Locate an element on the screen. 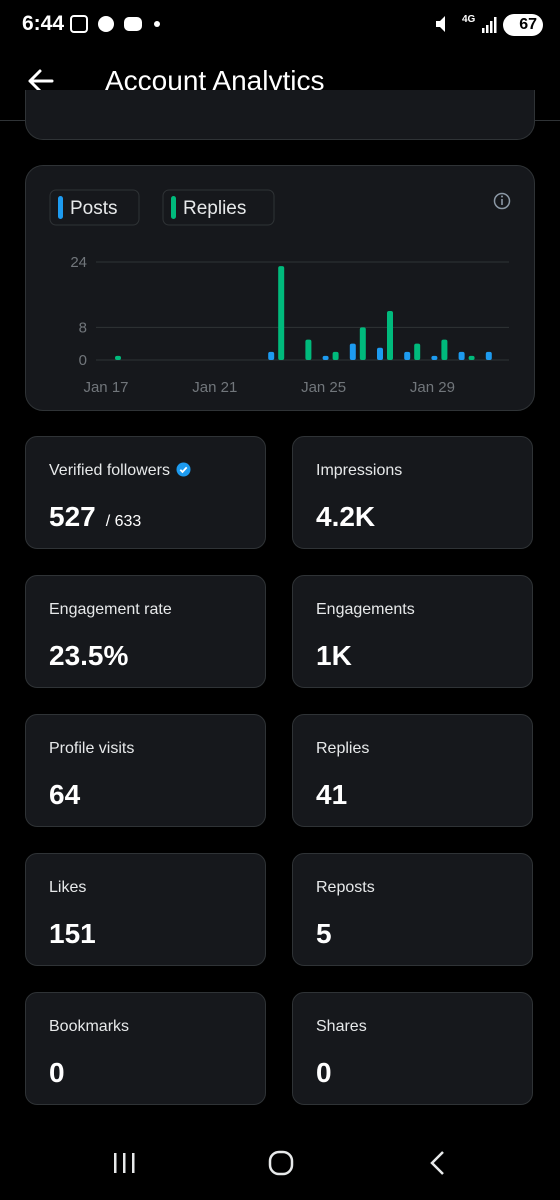 This screenshot has width=560, height=1200. y-tick-label: 8 is located at coordinates (83, 327).